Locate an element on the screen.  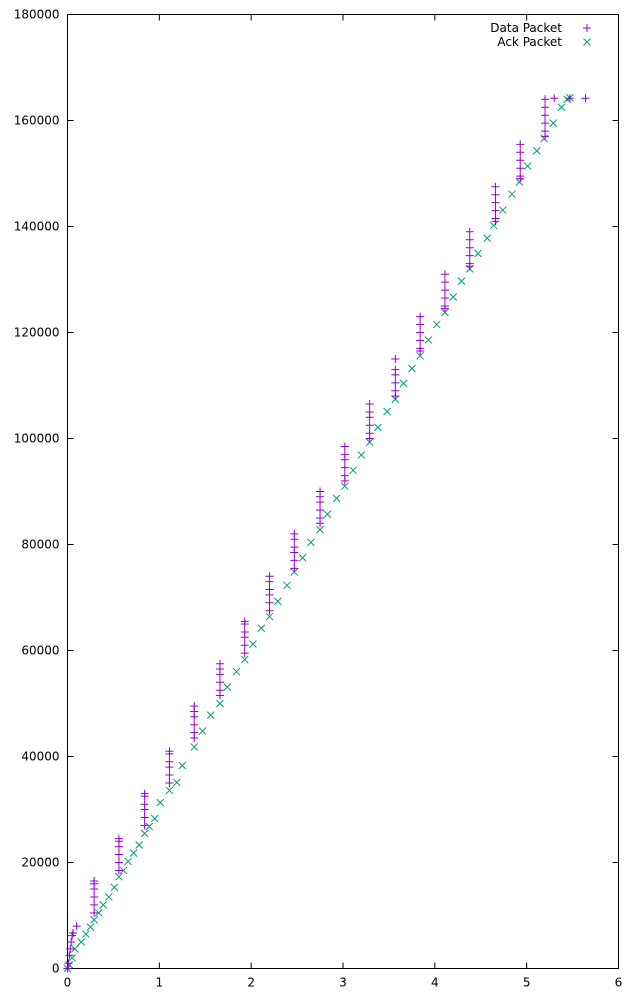
x-axis-tick-labels: 0 1 2 3 4 5 6 is located at coordinates (343, 983).